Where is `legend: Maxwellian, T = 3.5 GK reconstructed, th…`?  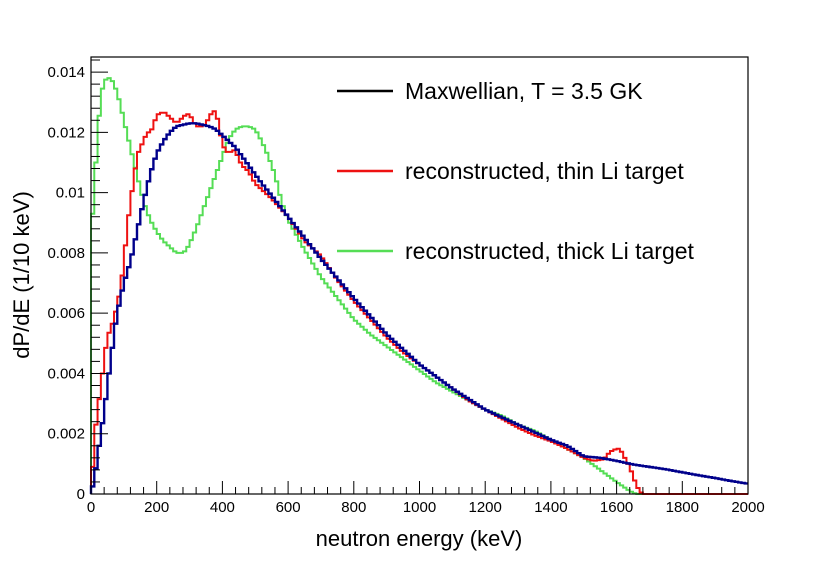
legend: Maxwellian, T = 3.5 GK reconstructed, th… is located at coordinates (516, 171).